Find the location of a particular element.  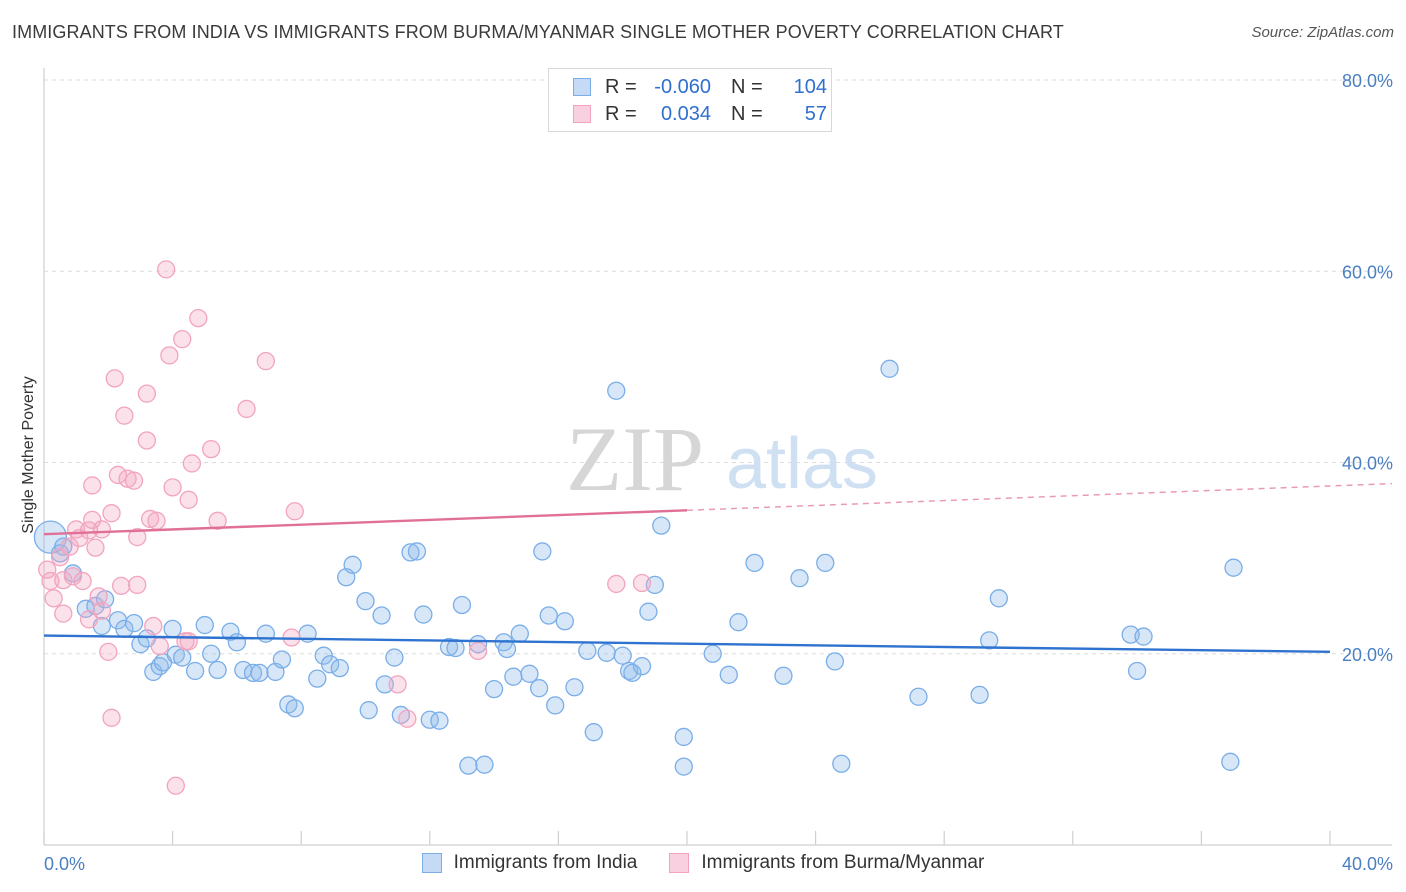

legend-swatch-india is located at coordinates (582, 87).